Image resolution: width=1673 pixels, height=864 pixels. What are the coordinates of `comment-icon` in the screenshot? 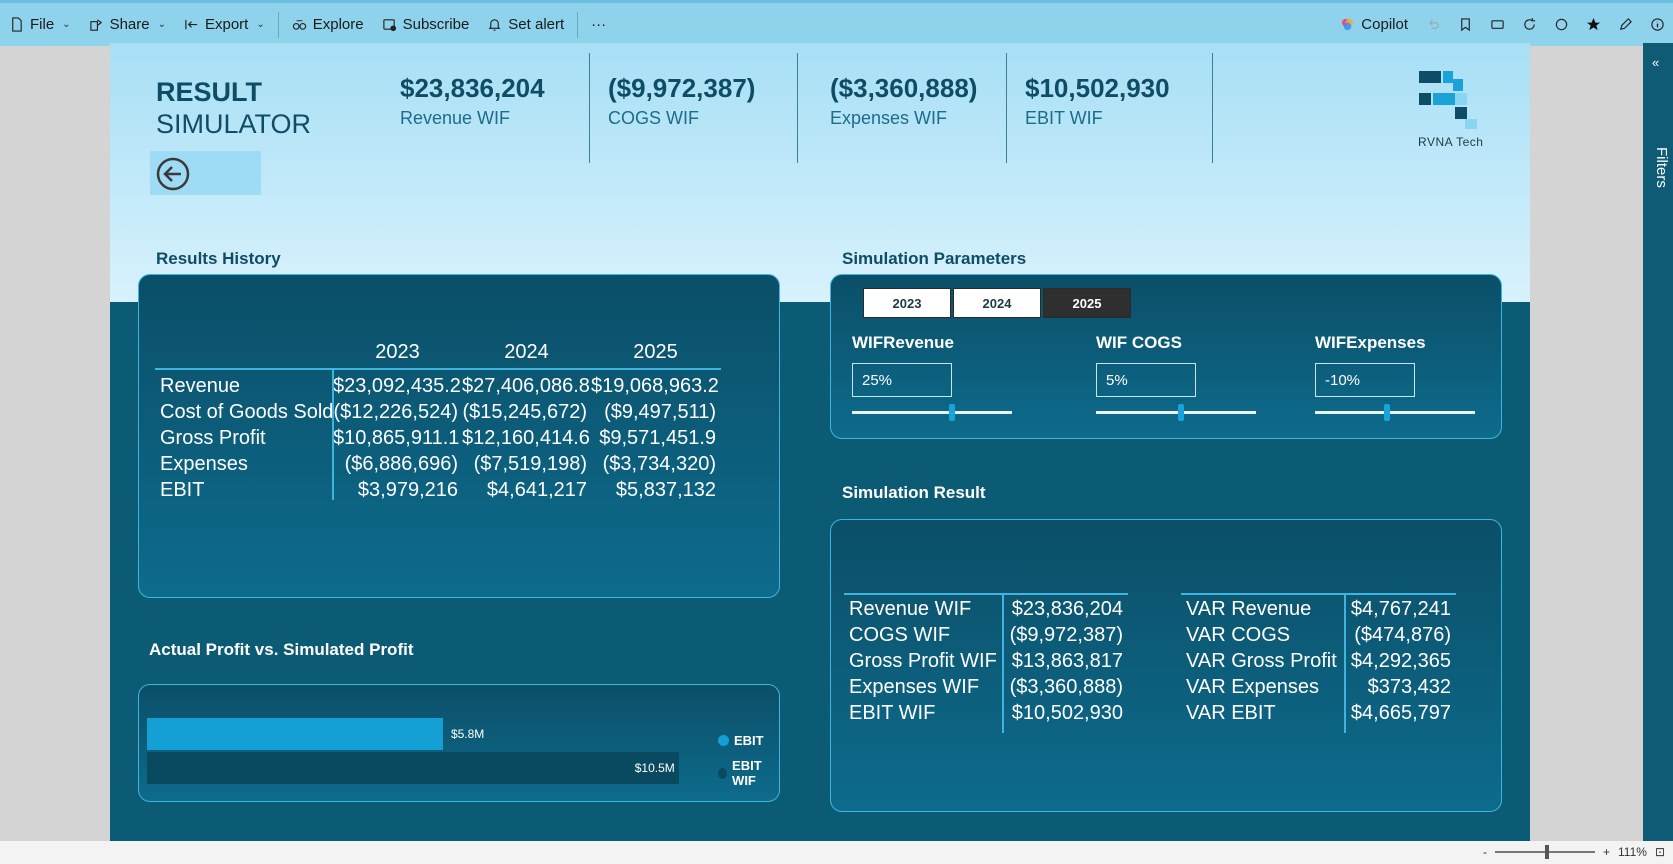 It's located at (1561, 24).